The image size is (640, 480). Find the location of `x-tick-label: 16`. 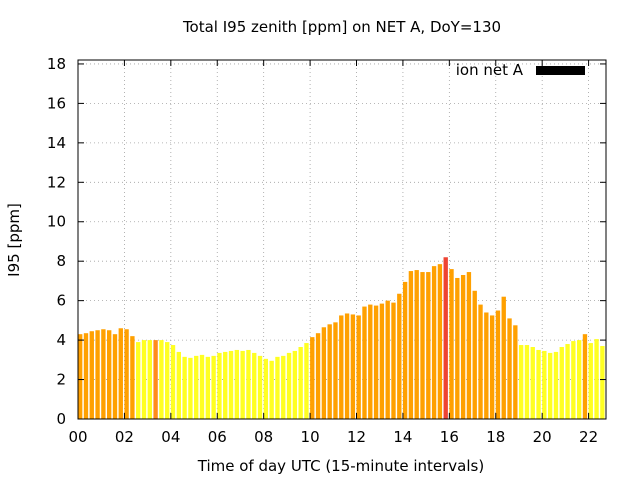

x-tick-label: 16 is located at coordinates (449, 437).